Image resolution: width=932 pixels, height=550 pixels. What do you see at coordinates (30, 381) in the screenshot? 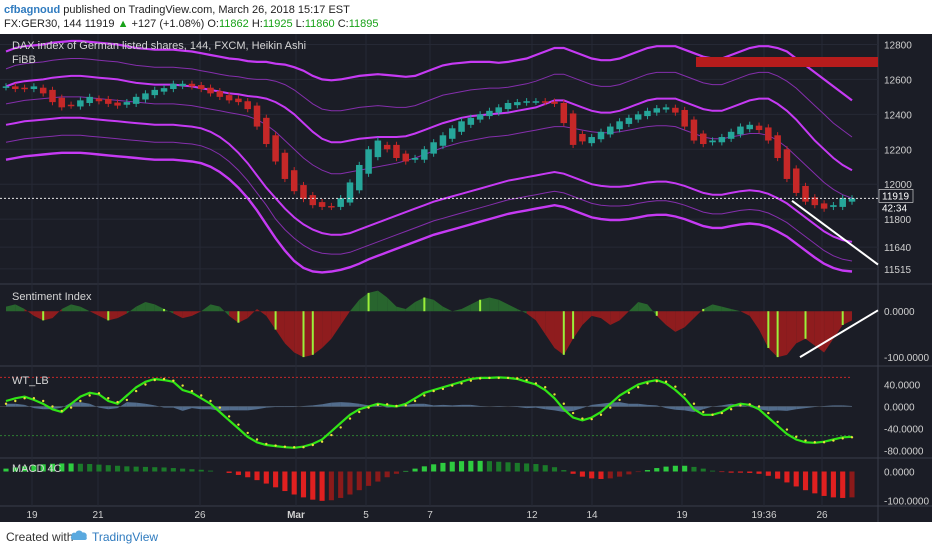
I see `wt-lb-title: WT_LB` at bounding box center [30, 381].